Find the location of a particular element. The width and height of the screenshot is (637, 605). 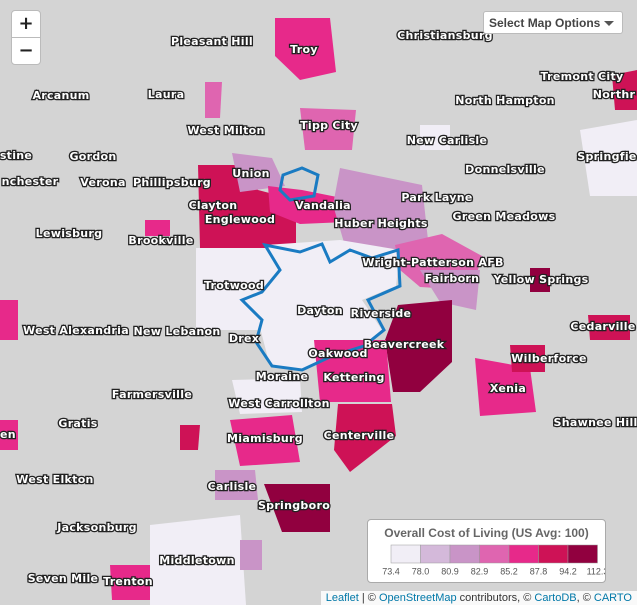

legend-break-label: 78.0 is located at coordinates (421, 571).